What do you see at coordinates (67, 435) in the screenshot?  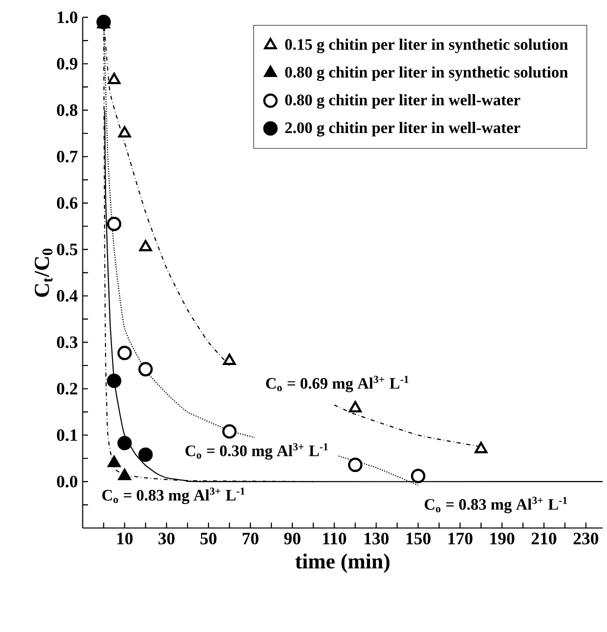 I see `y-tick-label: 0.1` at bounding box center [67, 435].